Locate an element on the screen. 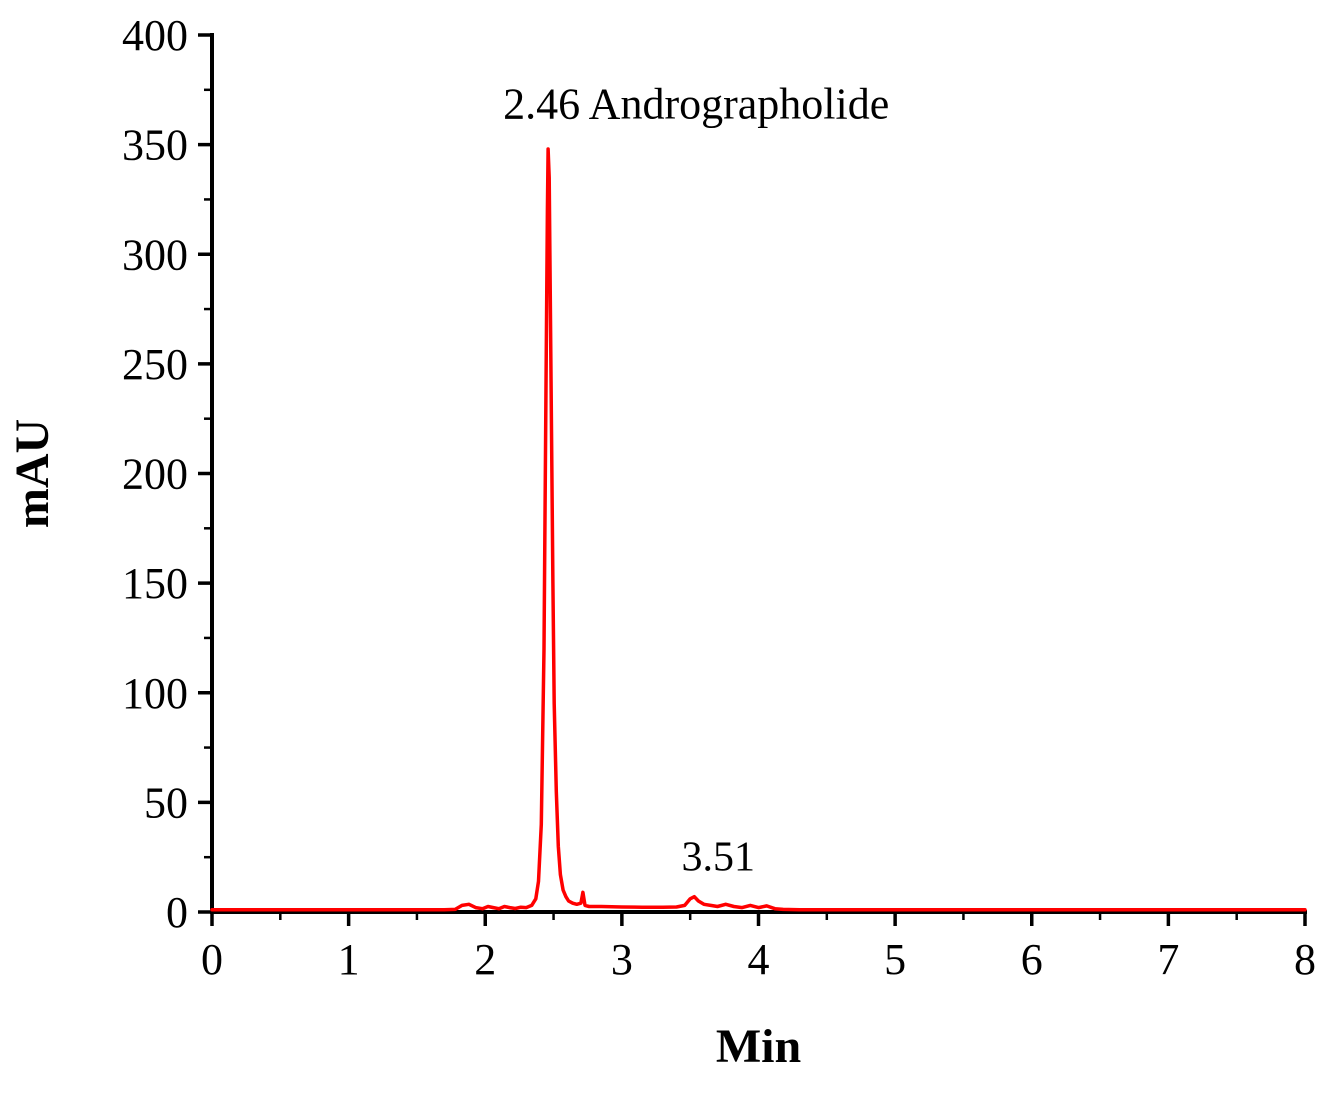  x-tick-label: 8 is located at coordinates (1305, 959).